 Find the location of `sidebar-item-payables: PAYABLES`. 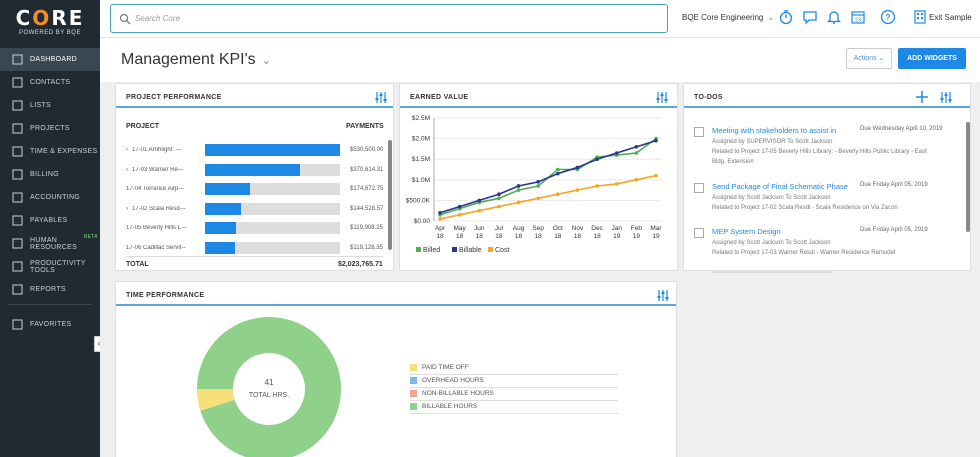

sidebar-item-payables: PAYABLES is located at coordinates (50, 220).